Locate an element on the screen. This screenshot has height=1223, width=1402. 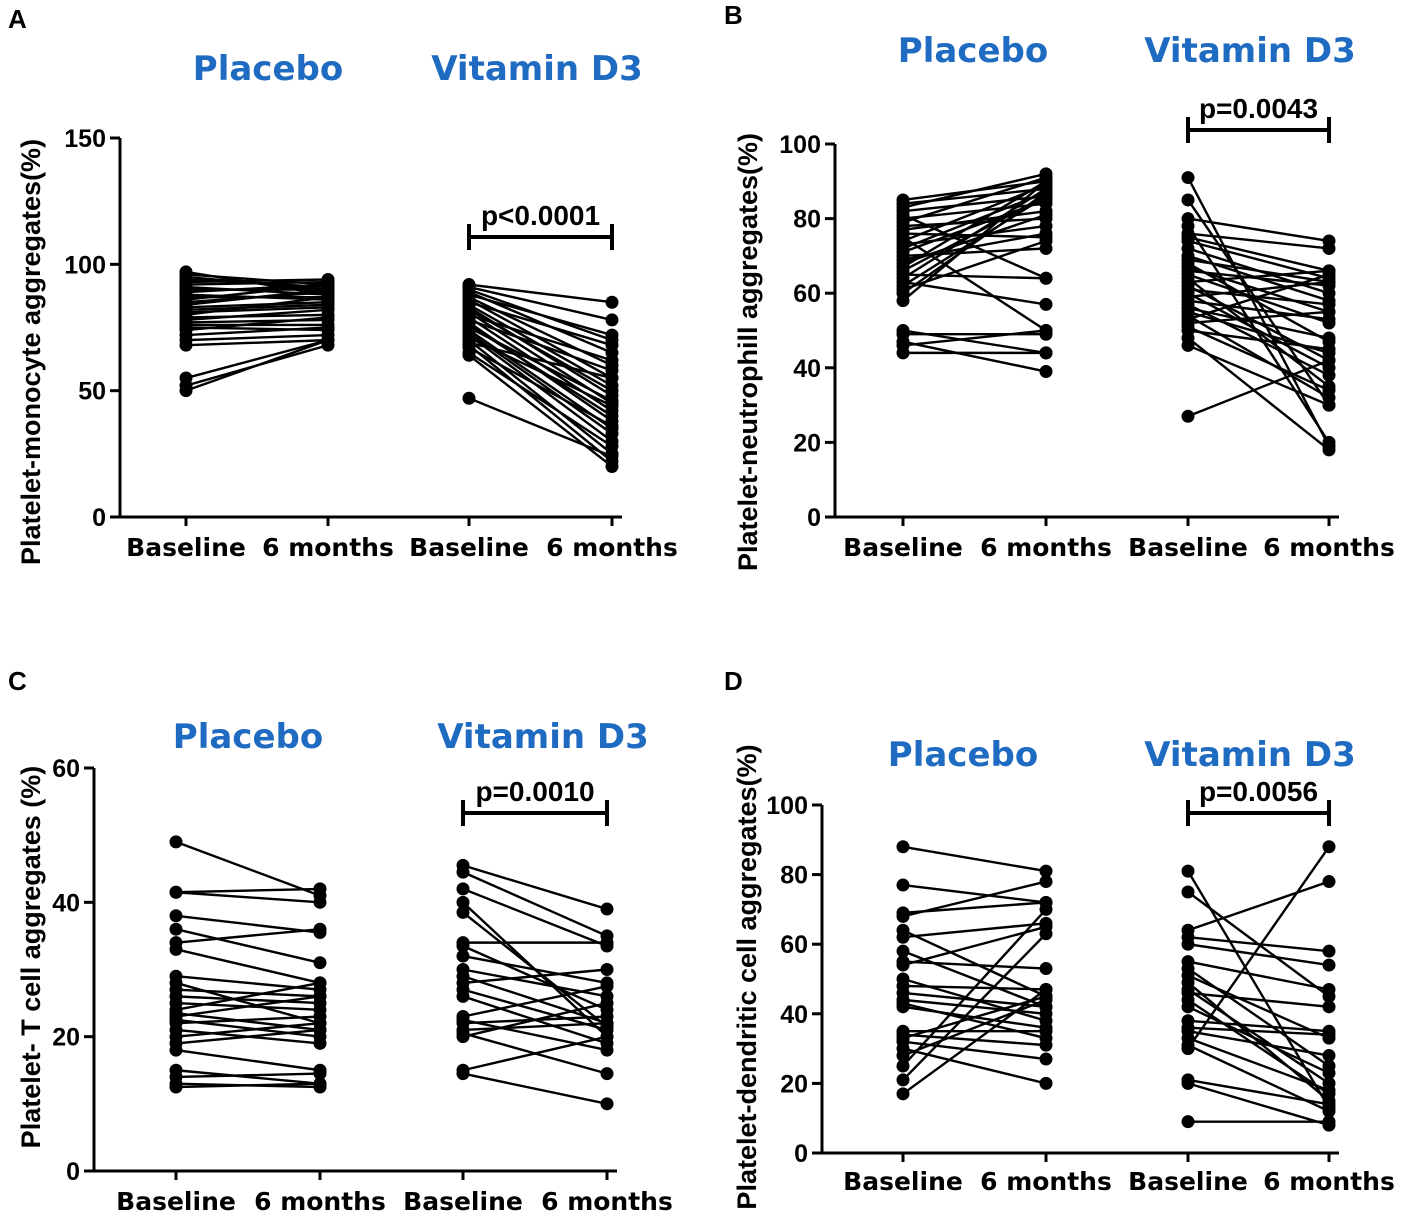
p-value-label: p=0.0056 is located at coordinates (1258, 791).